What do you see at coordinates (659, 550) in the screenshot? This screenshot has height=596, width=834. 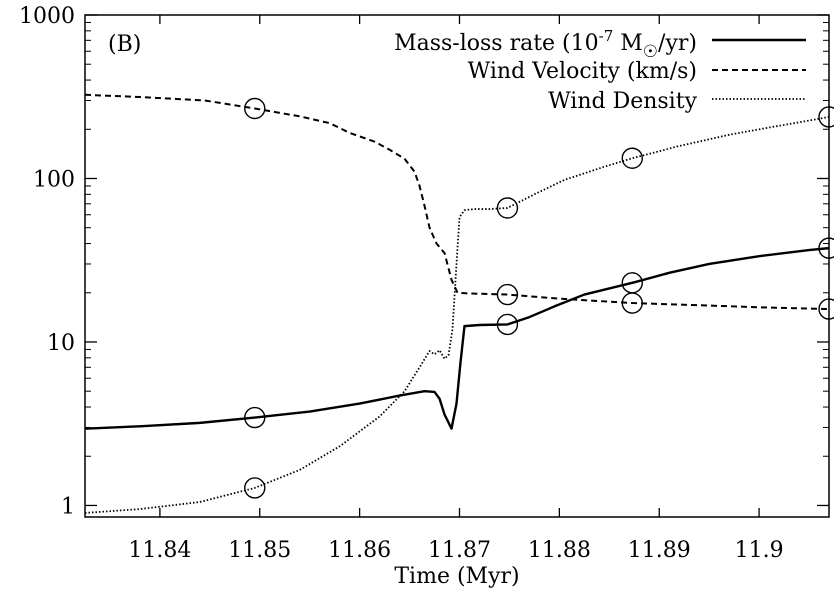 I see `x-tick-label: 11.89` at bounding box center [659, 550].